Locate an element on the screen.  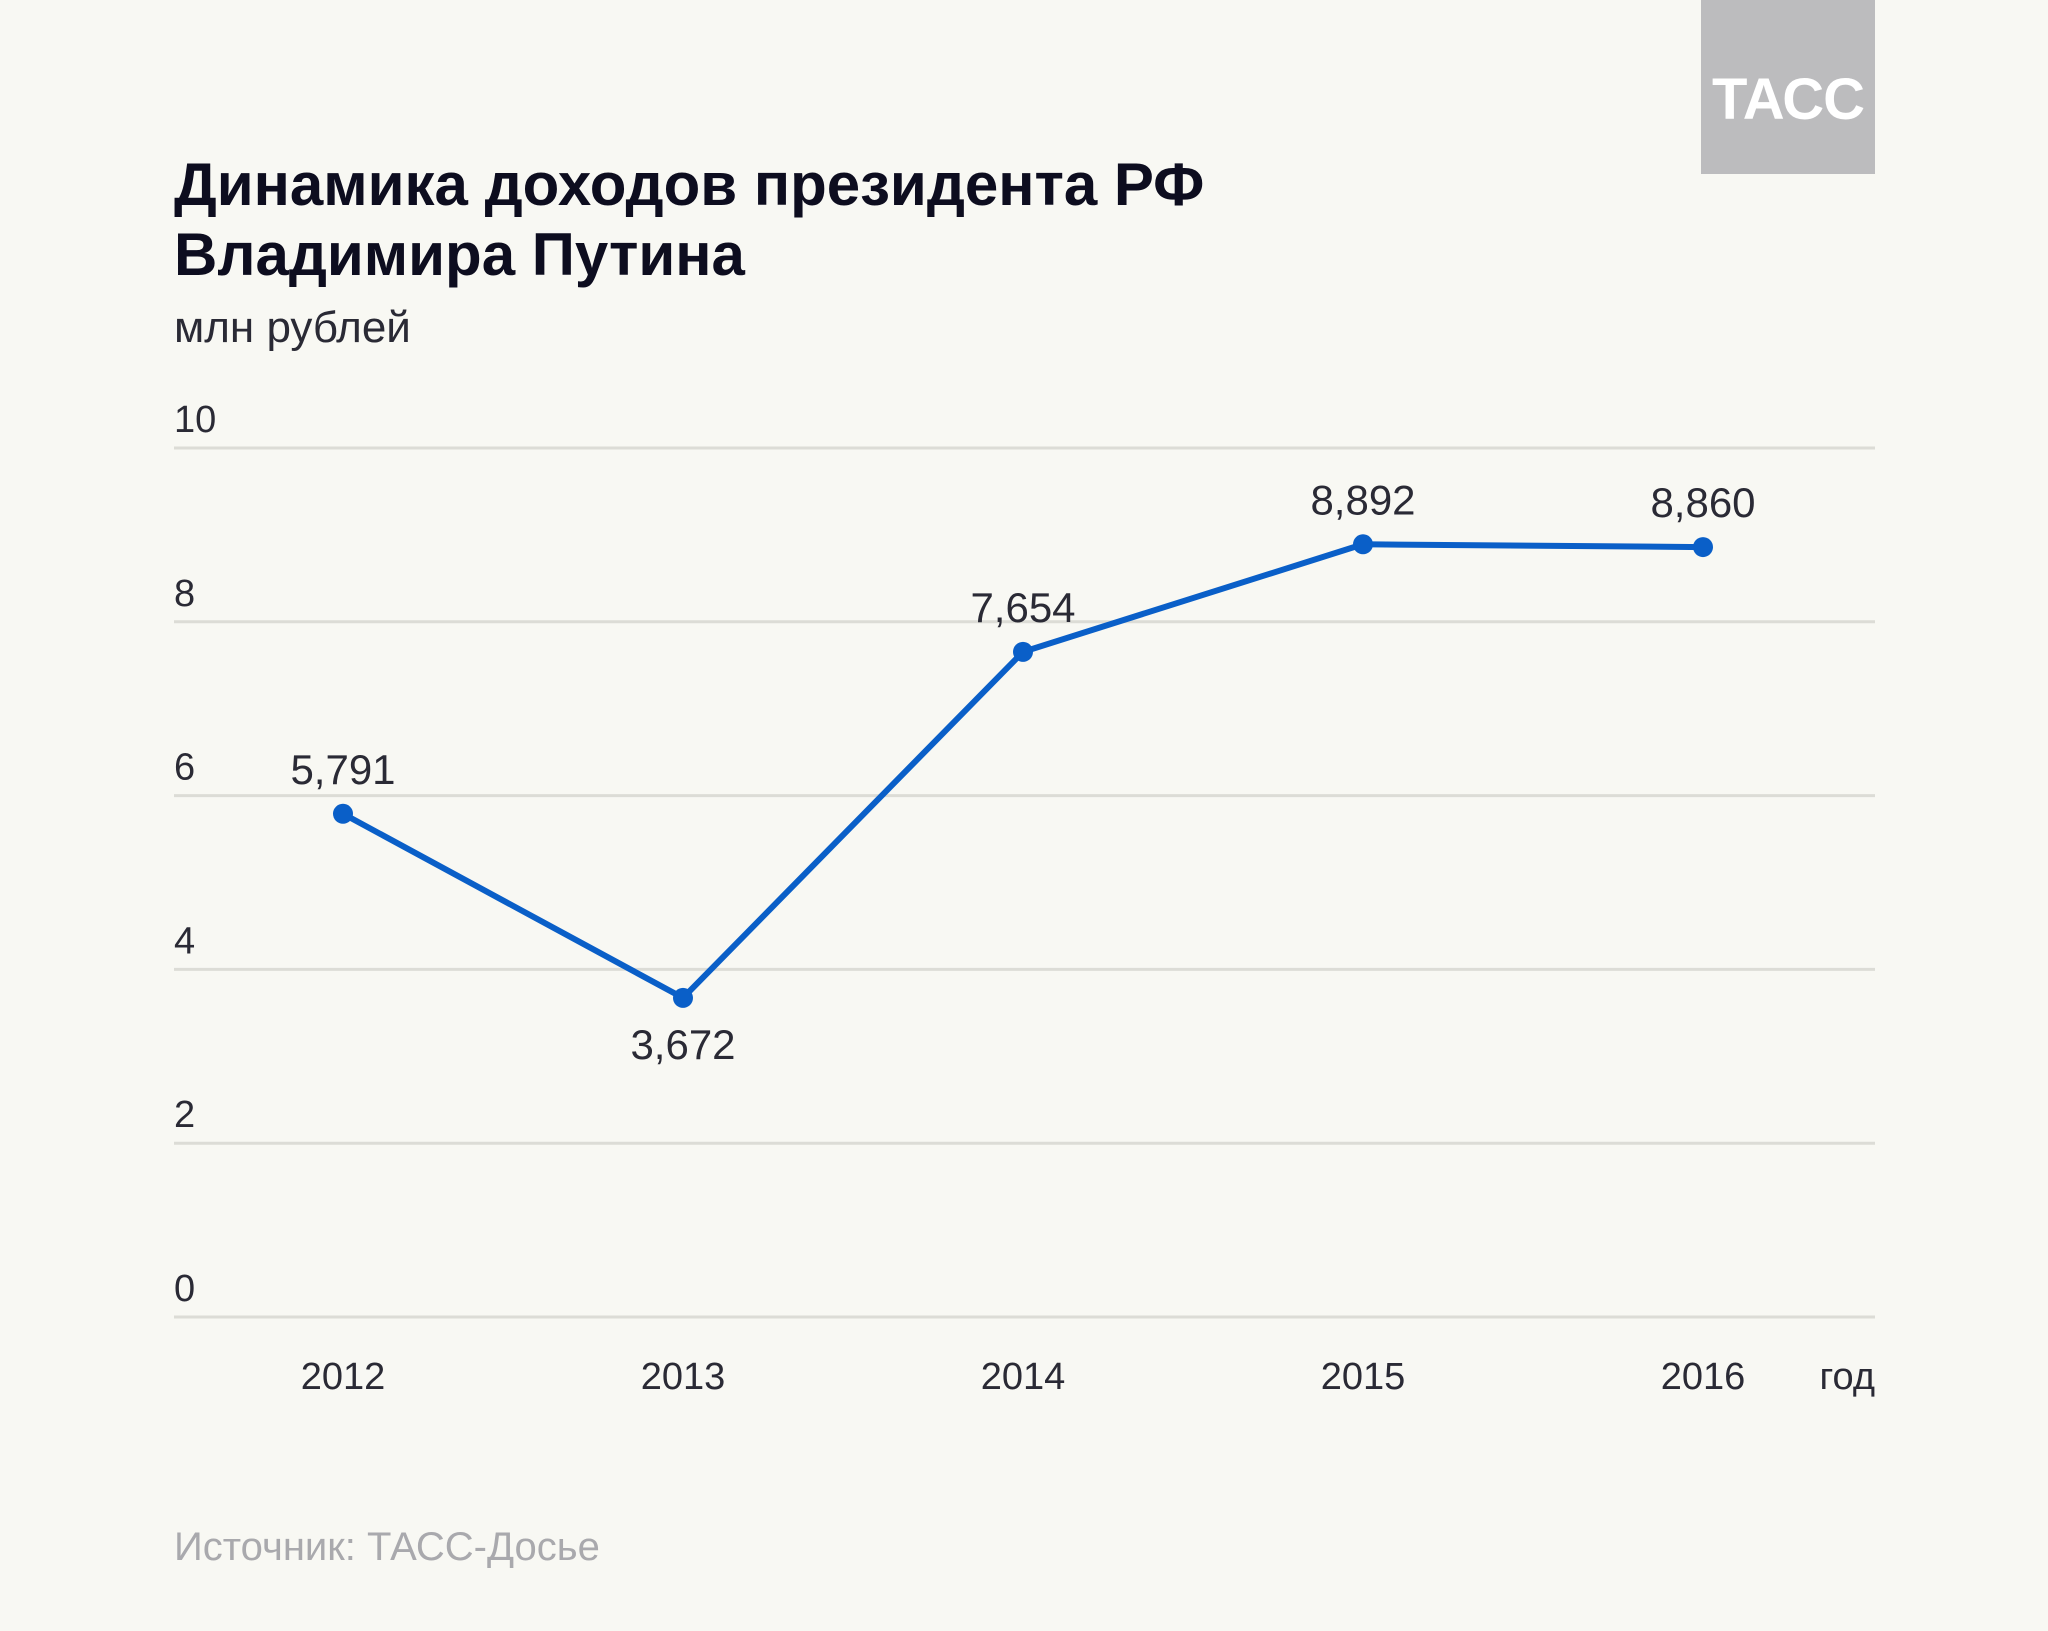
x-axis-unit: год is located at coordinates (1848, 1377).